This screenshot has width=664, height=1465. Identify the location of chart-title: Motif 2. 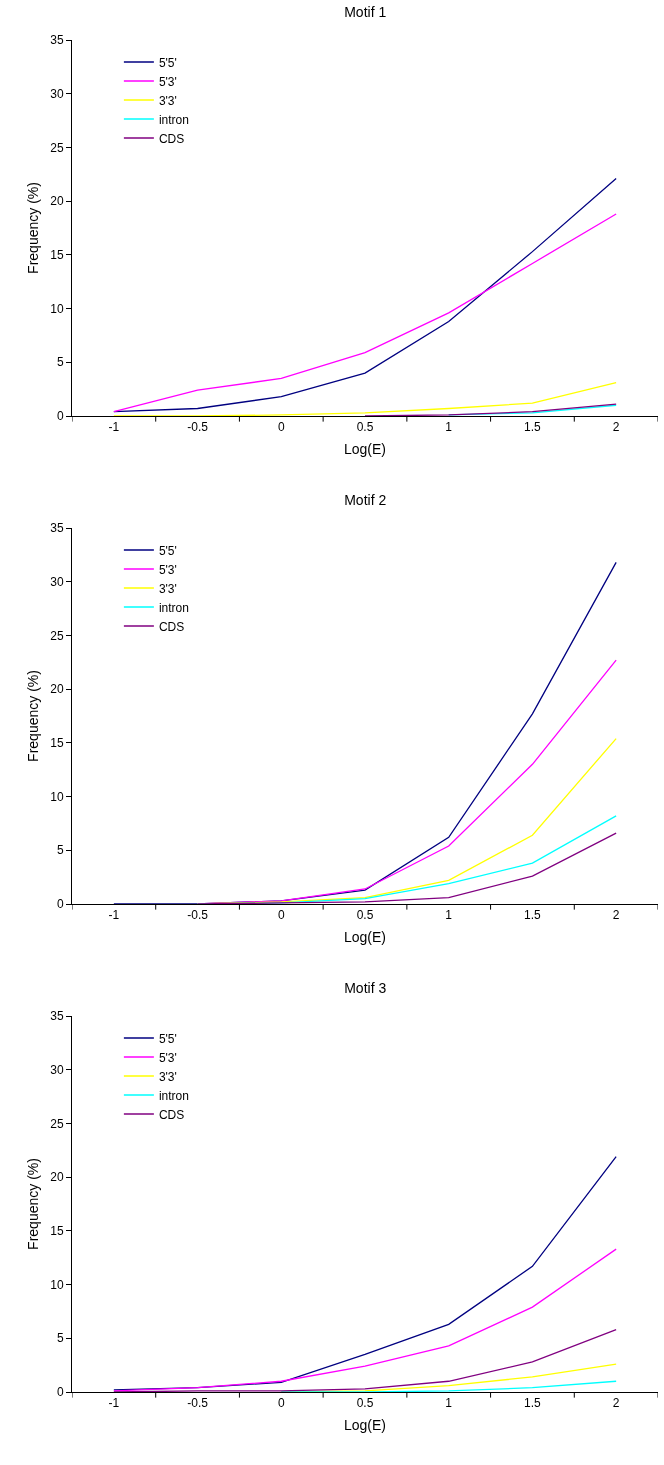
(365, 500).